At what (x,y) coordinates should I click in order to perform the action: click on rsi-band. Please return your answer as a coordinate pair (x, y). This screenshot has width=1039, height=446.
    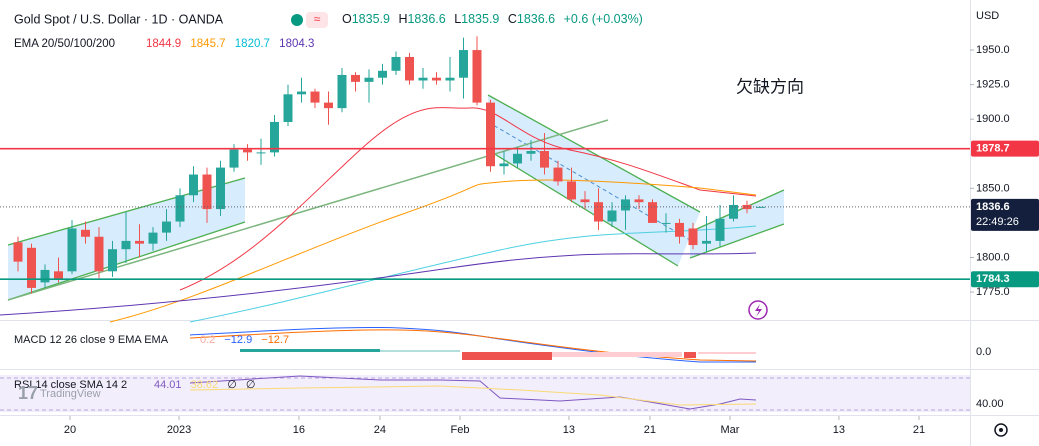
    Looking at the image, I should click on (485, 393).